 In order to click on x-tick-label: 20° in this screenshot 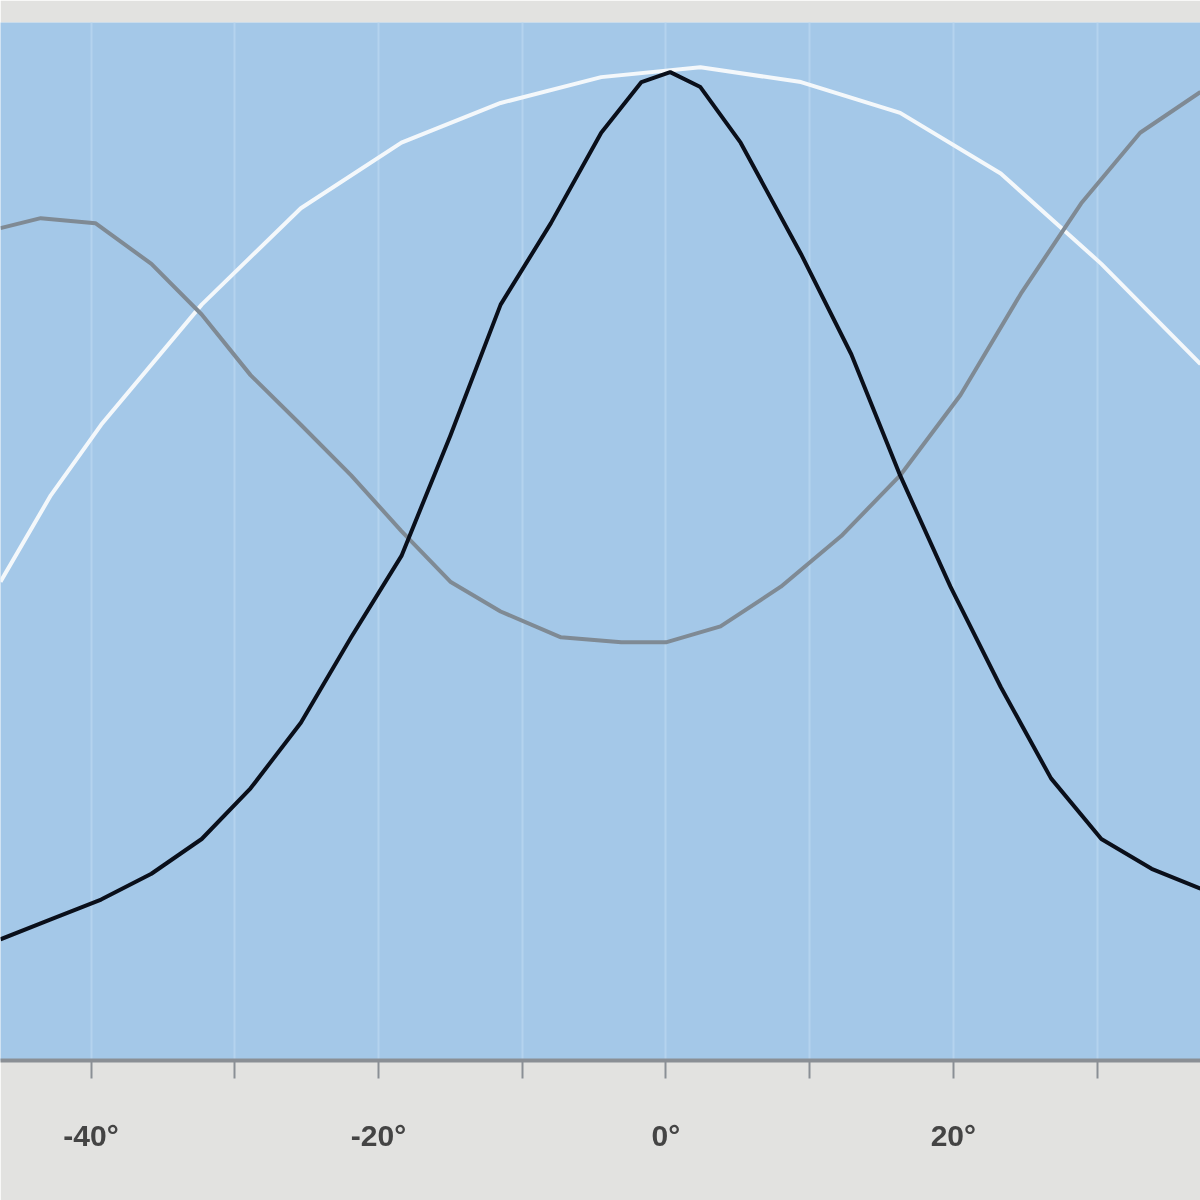, I will do `click(953, 1135)`.